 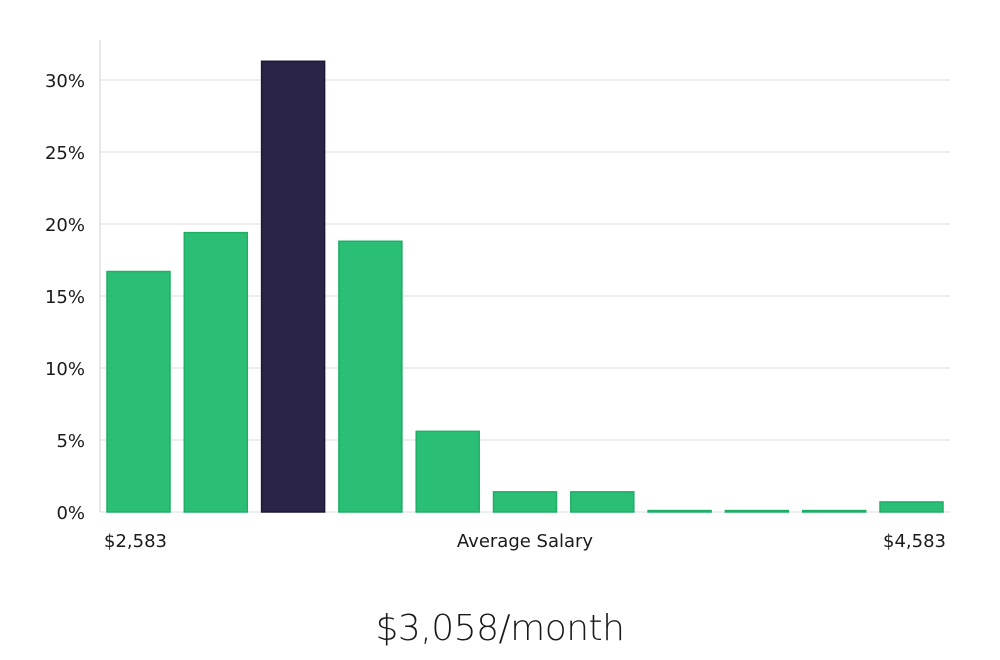 I want to click on y-tick-label: 0%, so click(x=70, y=513).